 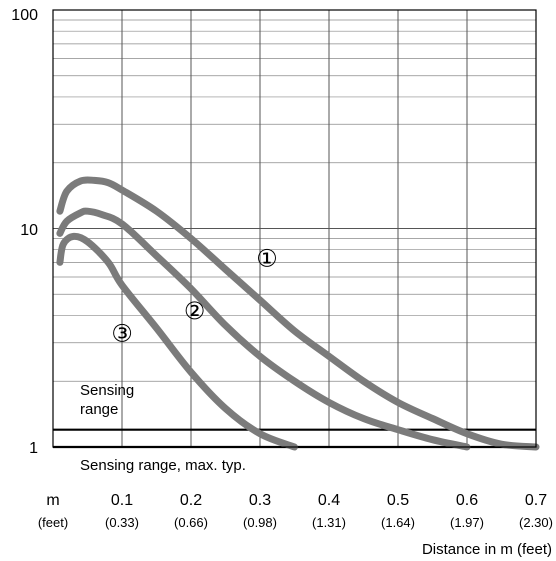 I want to click on x-tick-label: 0.7, so click(x=536, y=500).